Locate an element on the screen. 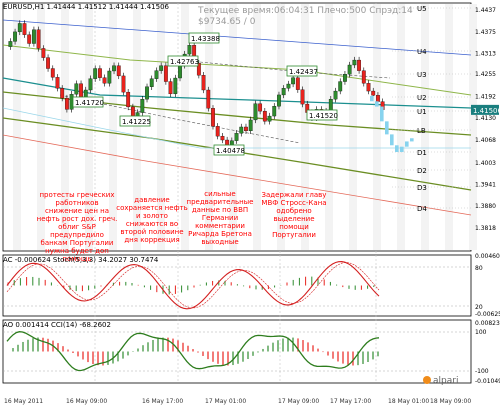 Image resolution: width=500 pixels, height=417 pixels. price-box-value: 1.42437 is located at coordinates (303, 72).